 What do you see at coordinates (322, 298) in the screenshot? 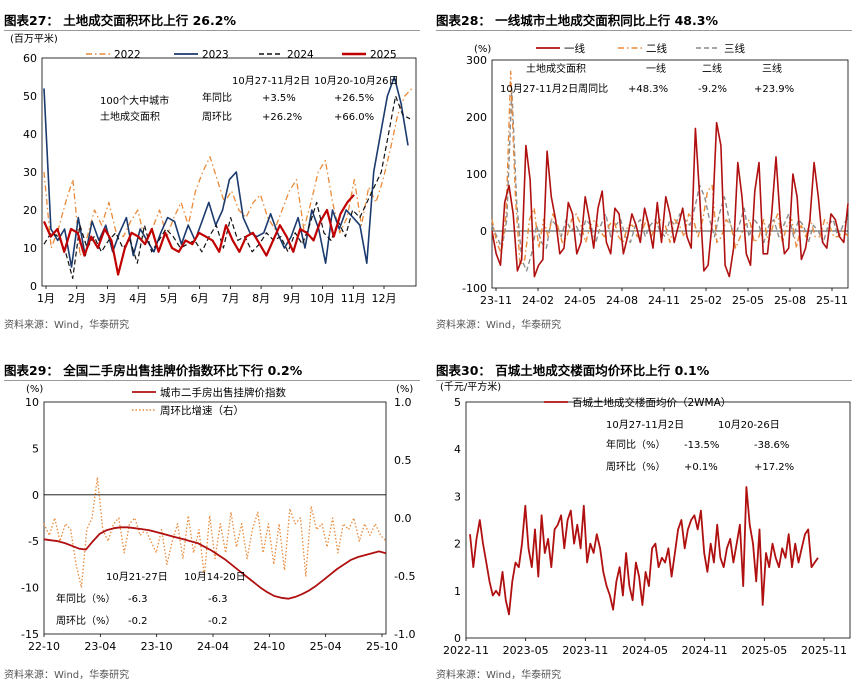
I see `x-tick-label: 10月` at bounding box center [322, 298].